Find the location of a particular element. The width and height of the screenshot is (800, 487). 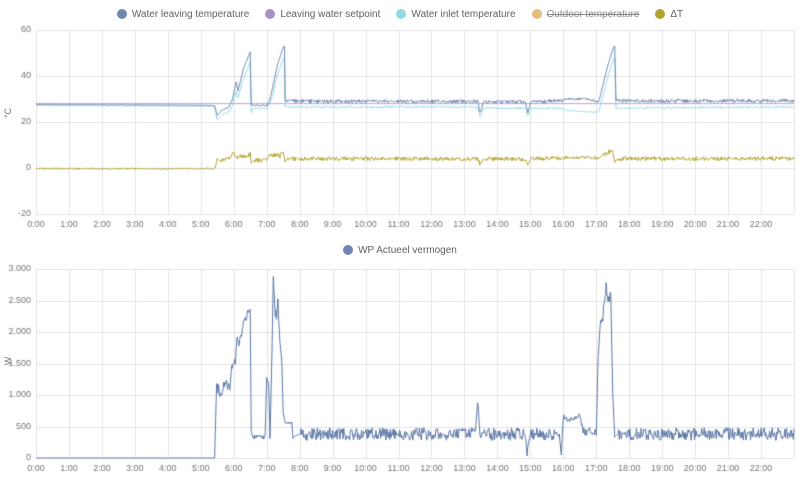

legend-item-outdoor-temperature: Outdoor temperature is located at coordinates (585, 14).